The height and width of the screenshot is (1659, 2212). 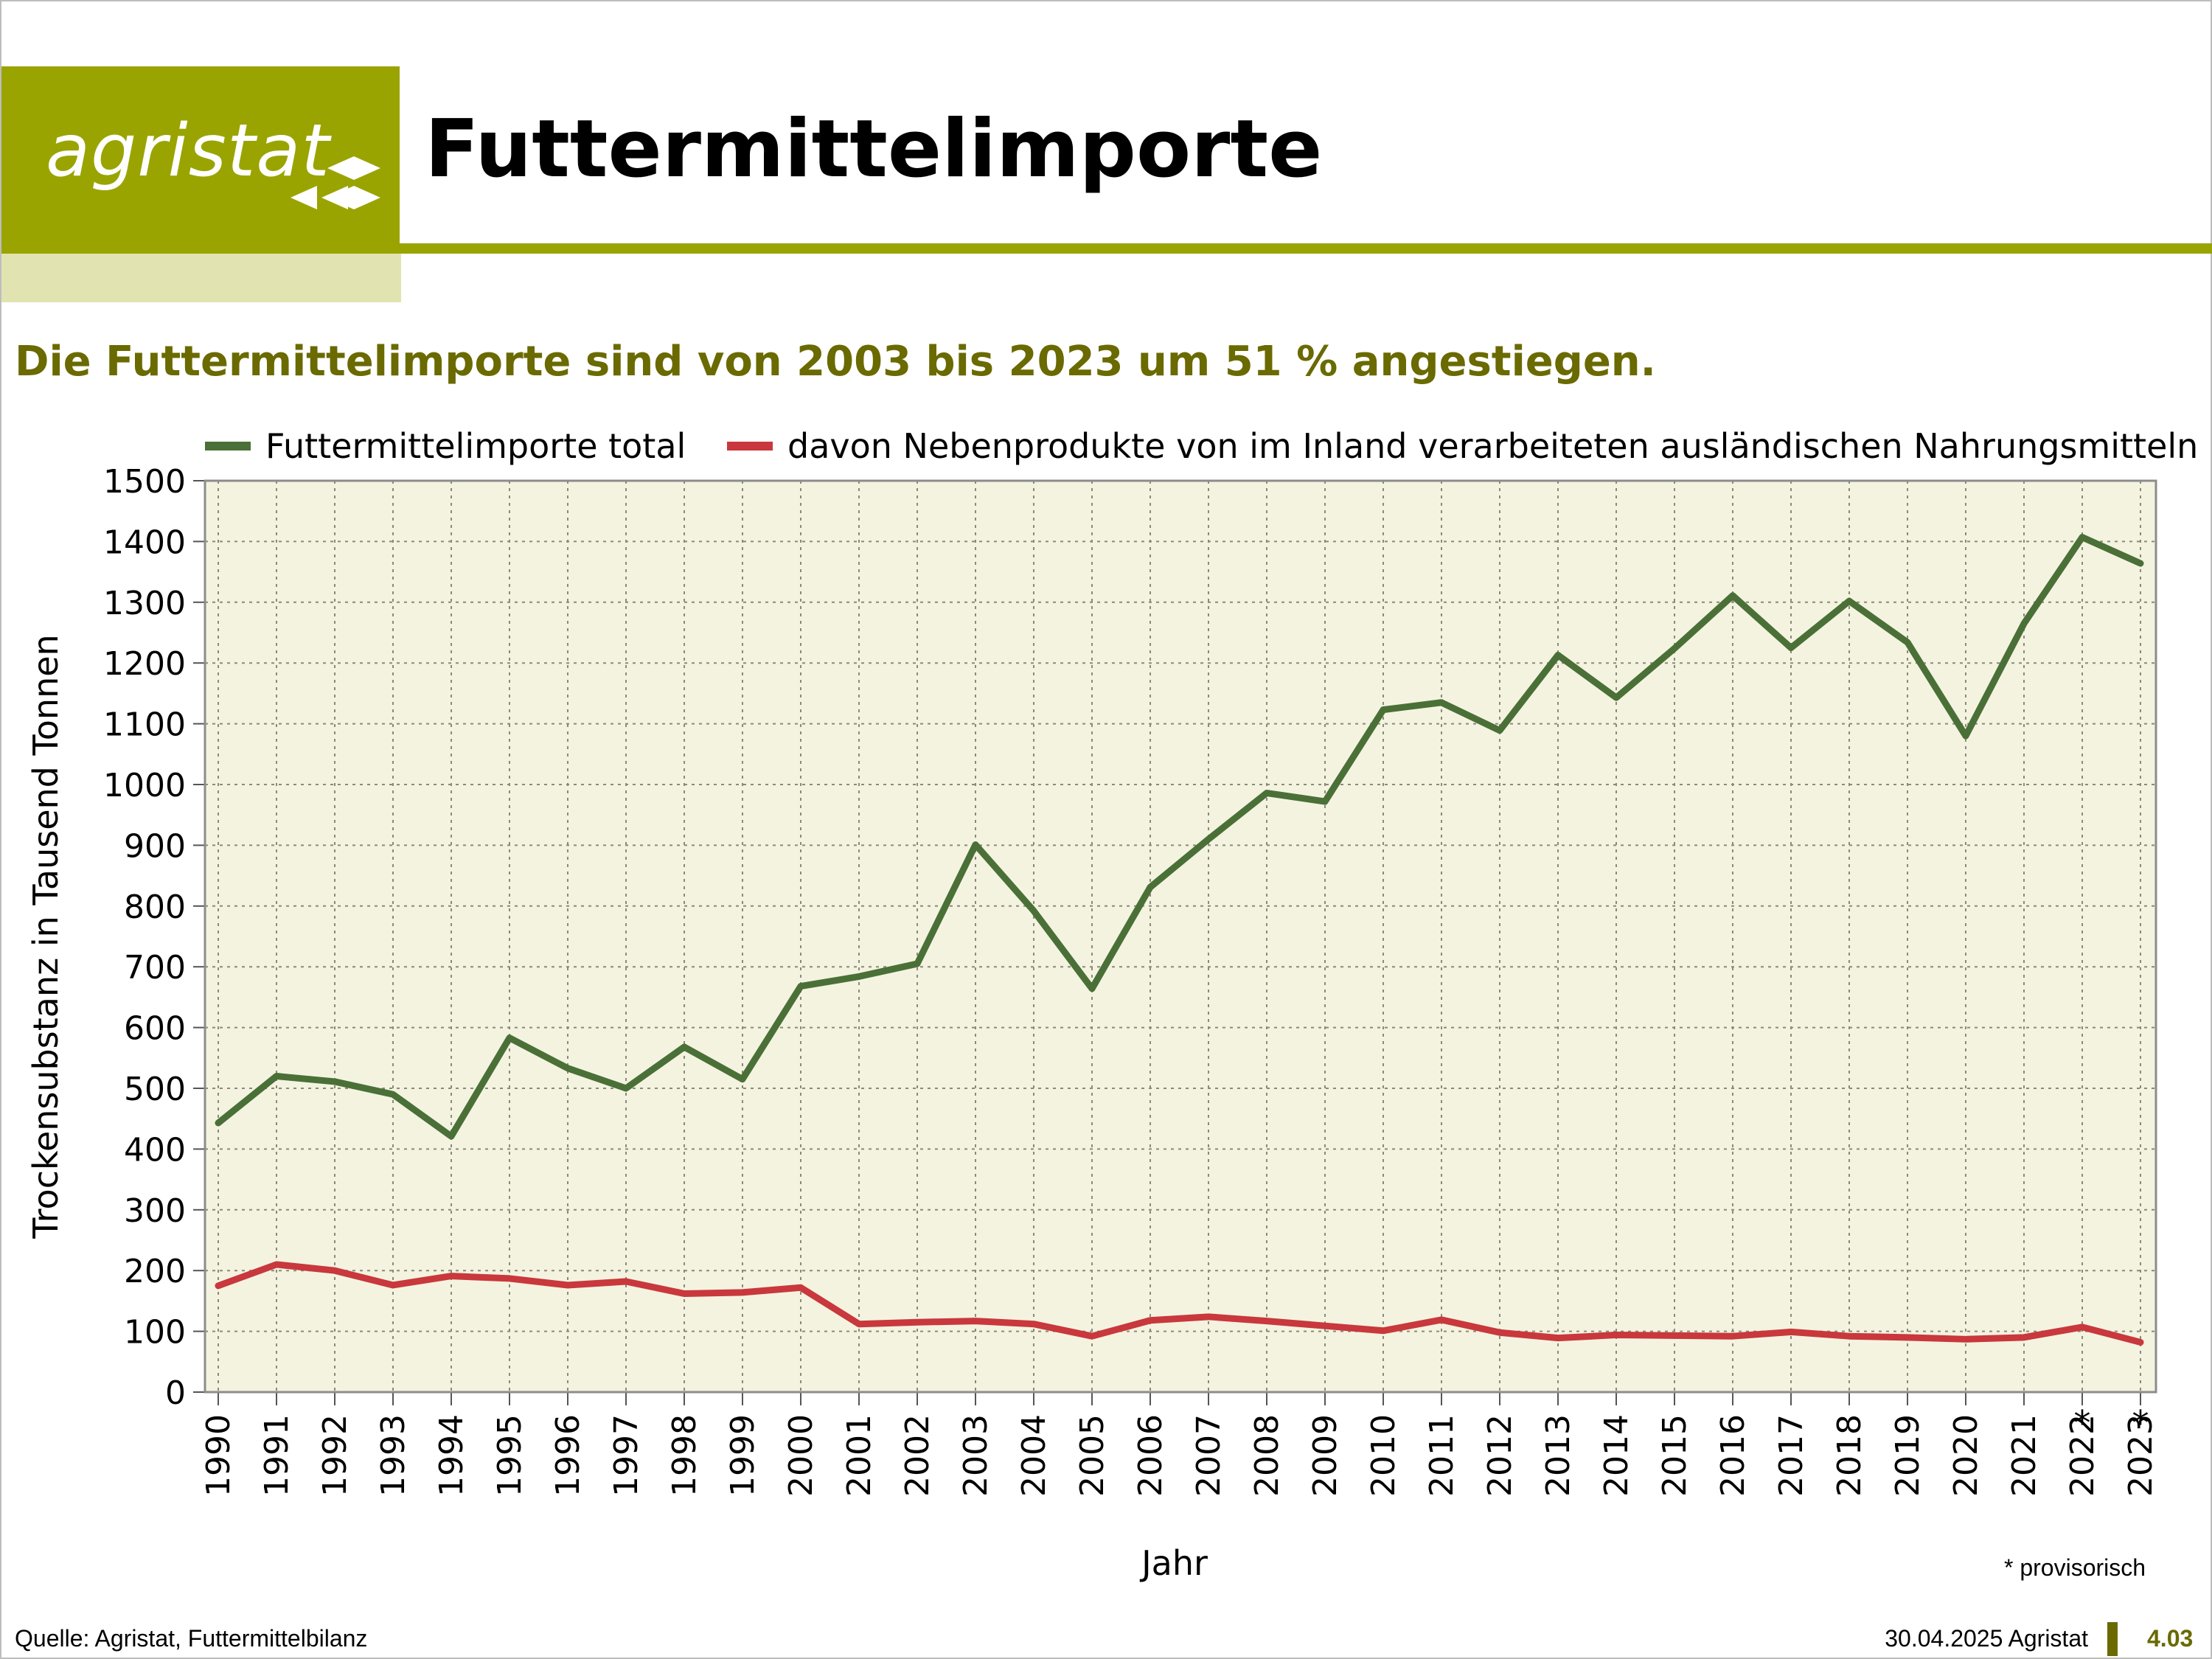 What do you see at coordinates (228, 446) in the screenshot?
I see `legend-swatch-total` at bounding box center [228, 446].